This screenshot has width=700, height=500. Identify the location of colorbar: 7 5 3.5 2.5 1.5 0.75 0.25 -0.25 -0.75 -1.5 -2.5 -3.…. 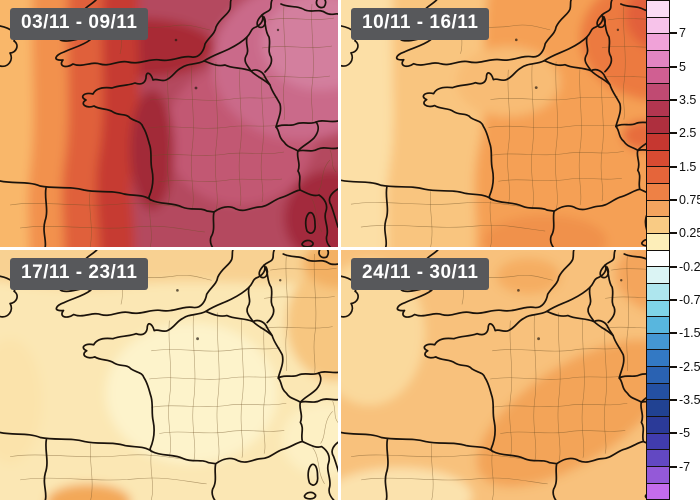
(673, 250).